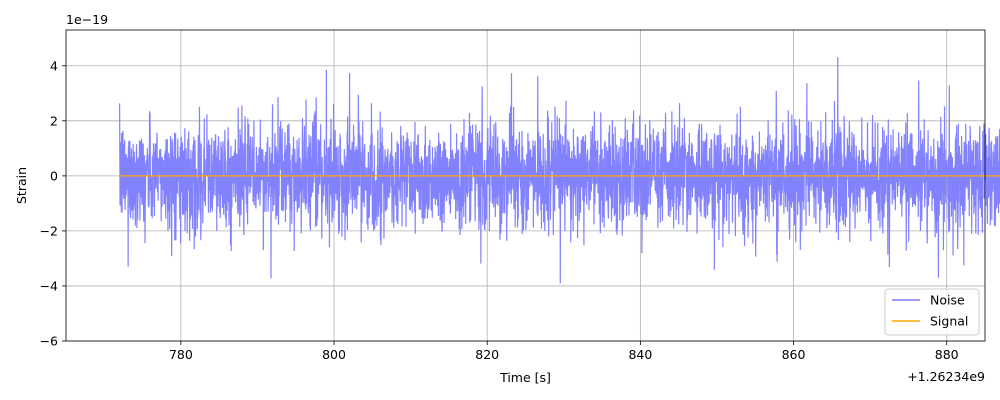 The height and width of the screenshot is (400, 1000). What do you see at coordinates (932, 312) in the screenshot?
I see `legend: Noise Signal` at bounding box center [932, 312].